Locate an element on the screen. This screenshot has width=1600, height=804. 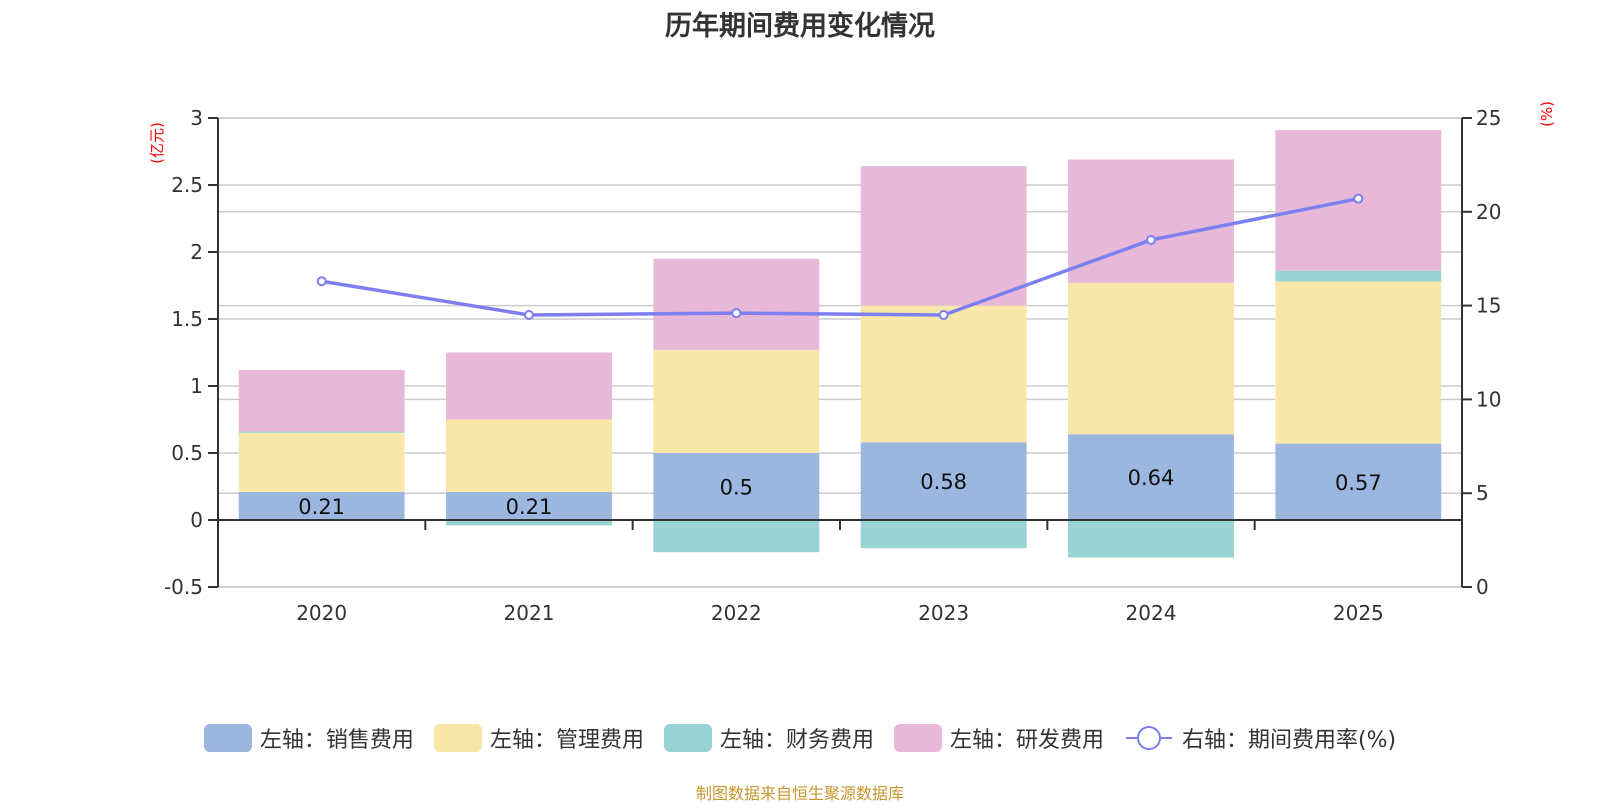
left-axis-tick-label: 0.5 is located at coordinates (187, 453).